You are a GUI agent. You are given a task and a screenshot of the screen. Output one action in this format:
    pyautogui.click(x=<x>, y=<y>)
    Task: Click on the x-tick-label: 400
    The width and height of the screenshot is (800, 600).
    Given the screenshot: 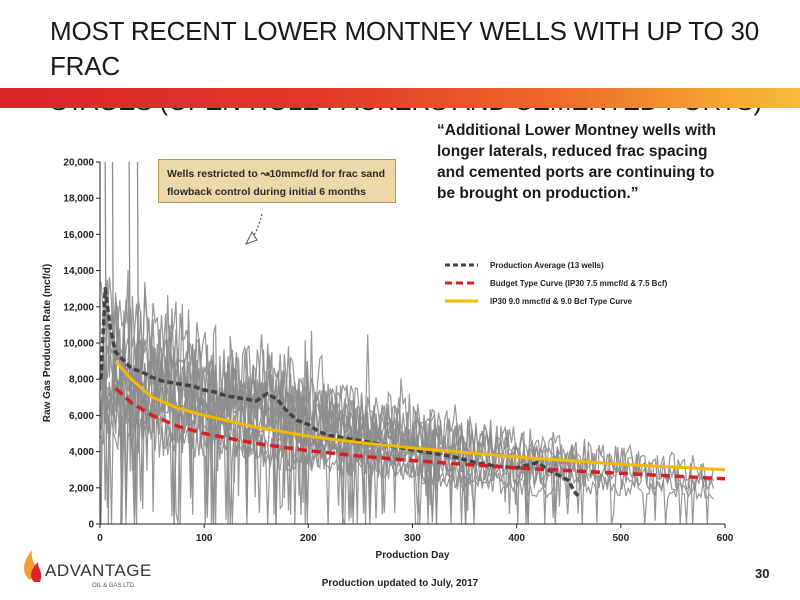 What is the action you would take?
    pyautogui.click(x=516, y=538)
    